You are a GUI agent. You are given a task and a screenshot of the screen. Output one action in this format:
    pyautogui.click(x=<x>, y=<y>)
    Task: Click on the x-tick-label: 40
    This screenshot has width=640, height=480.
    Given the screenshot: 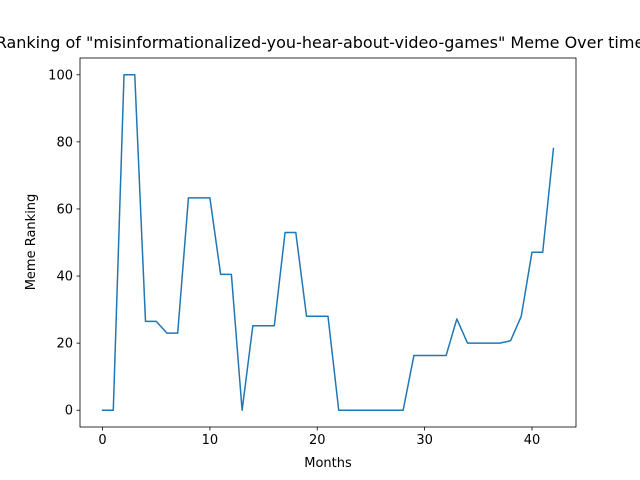 What is the action you would take?
    pyautogui.click(x=532, y=440)
    